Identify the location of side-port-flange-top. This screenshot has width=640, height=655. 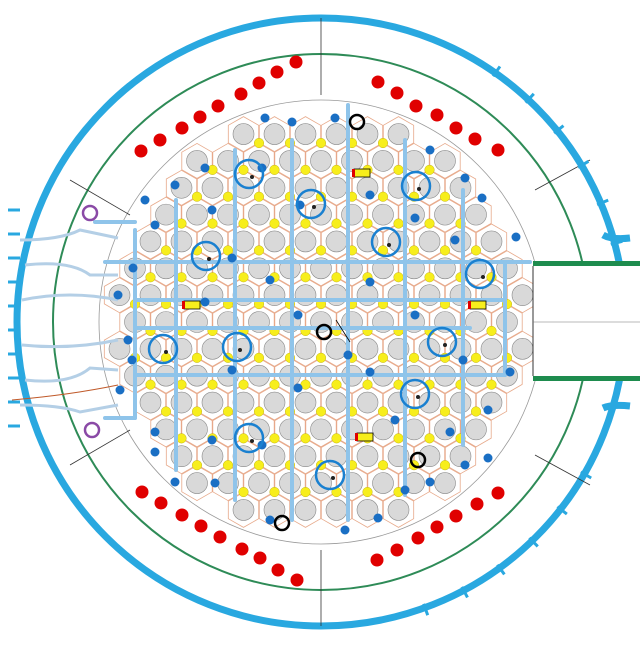
(616, 237).